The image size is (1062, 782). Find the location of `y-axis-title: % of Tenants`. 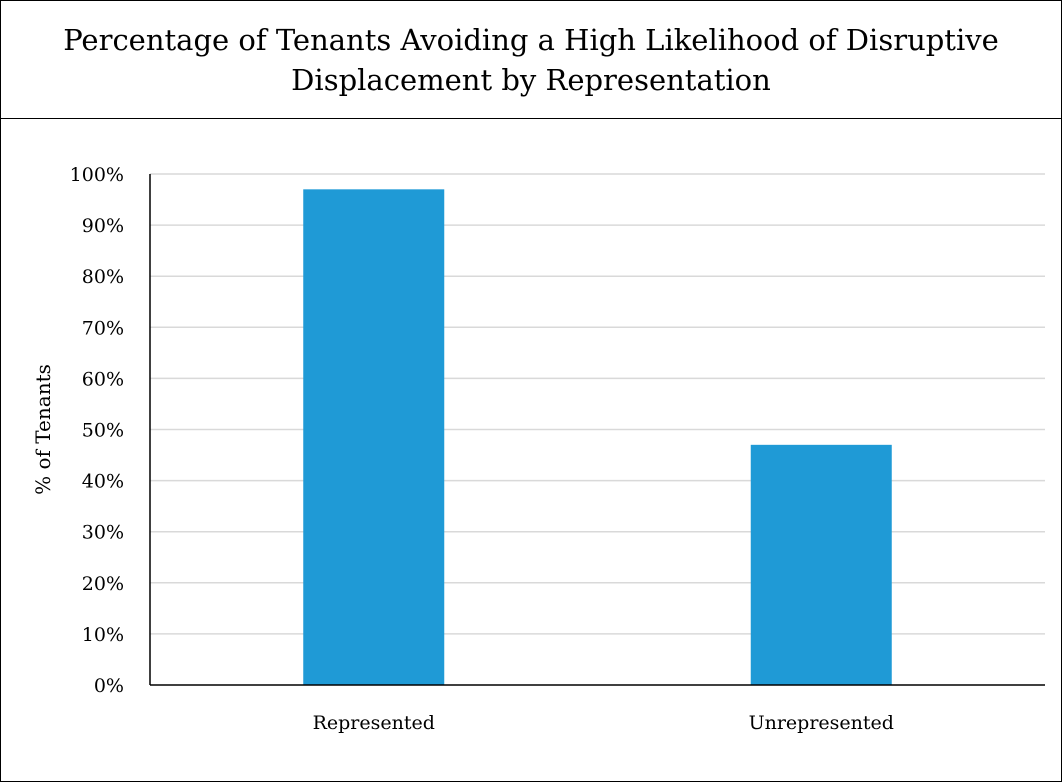

y-axis-title: % of Tenants is located at coordinates (43, 429).